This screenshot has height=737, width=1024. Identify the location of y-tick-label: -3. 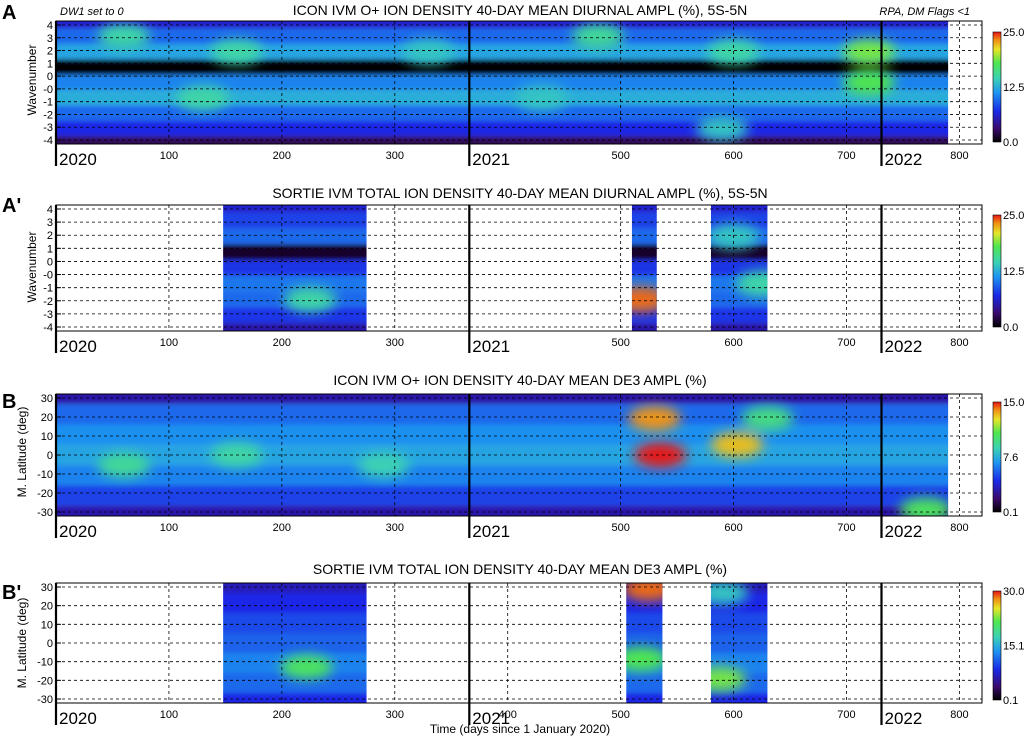
(48, 128).